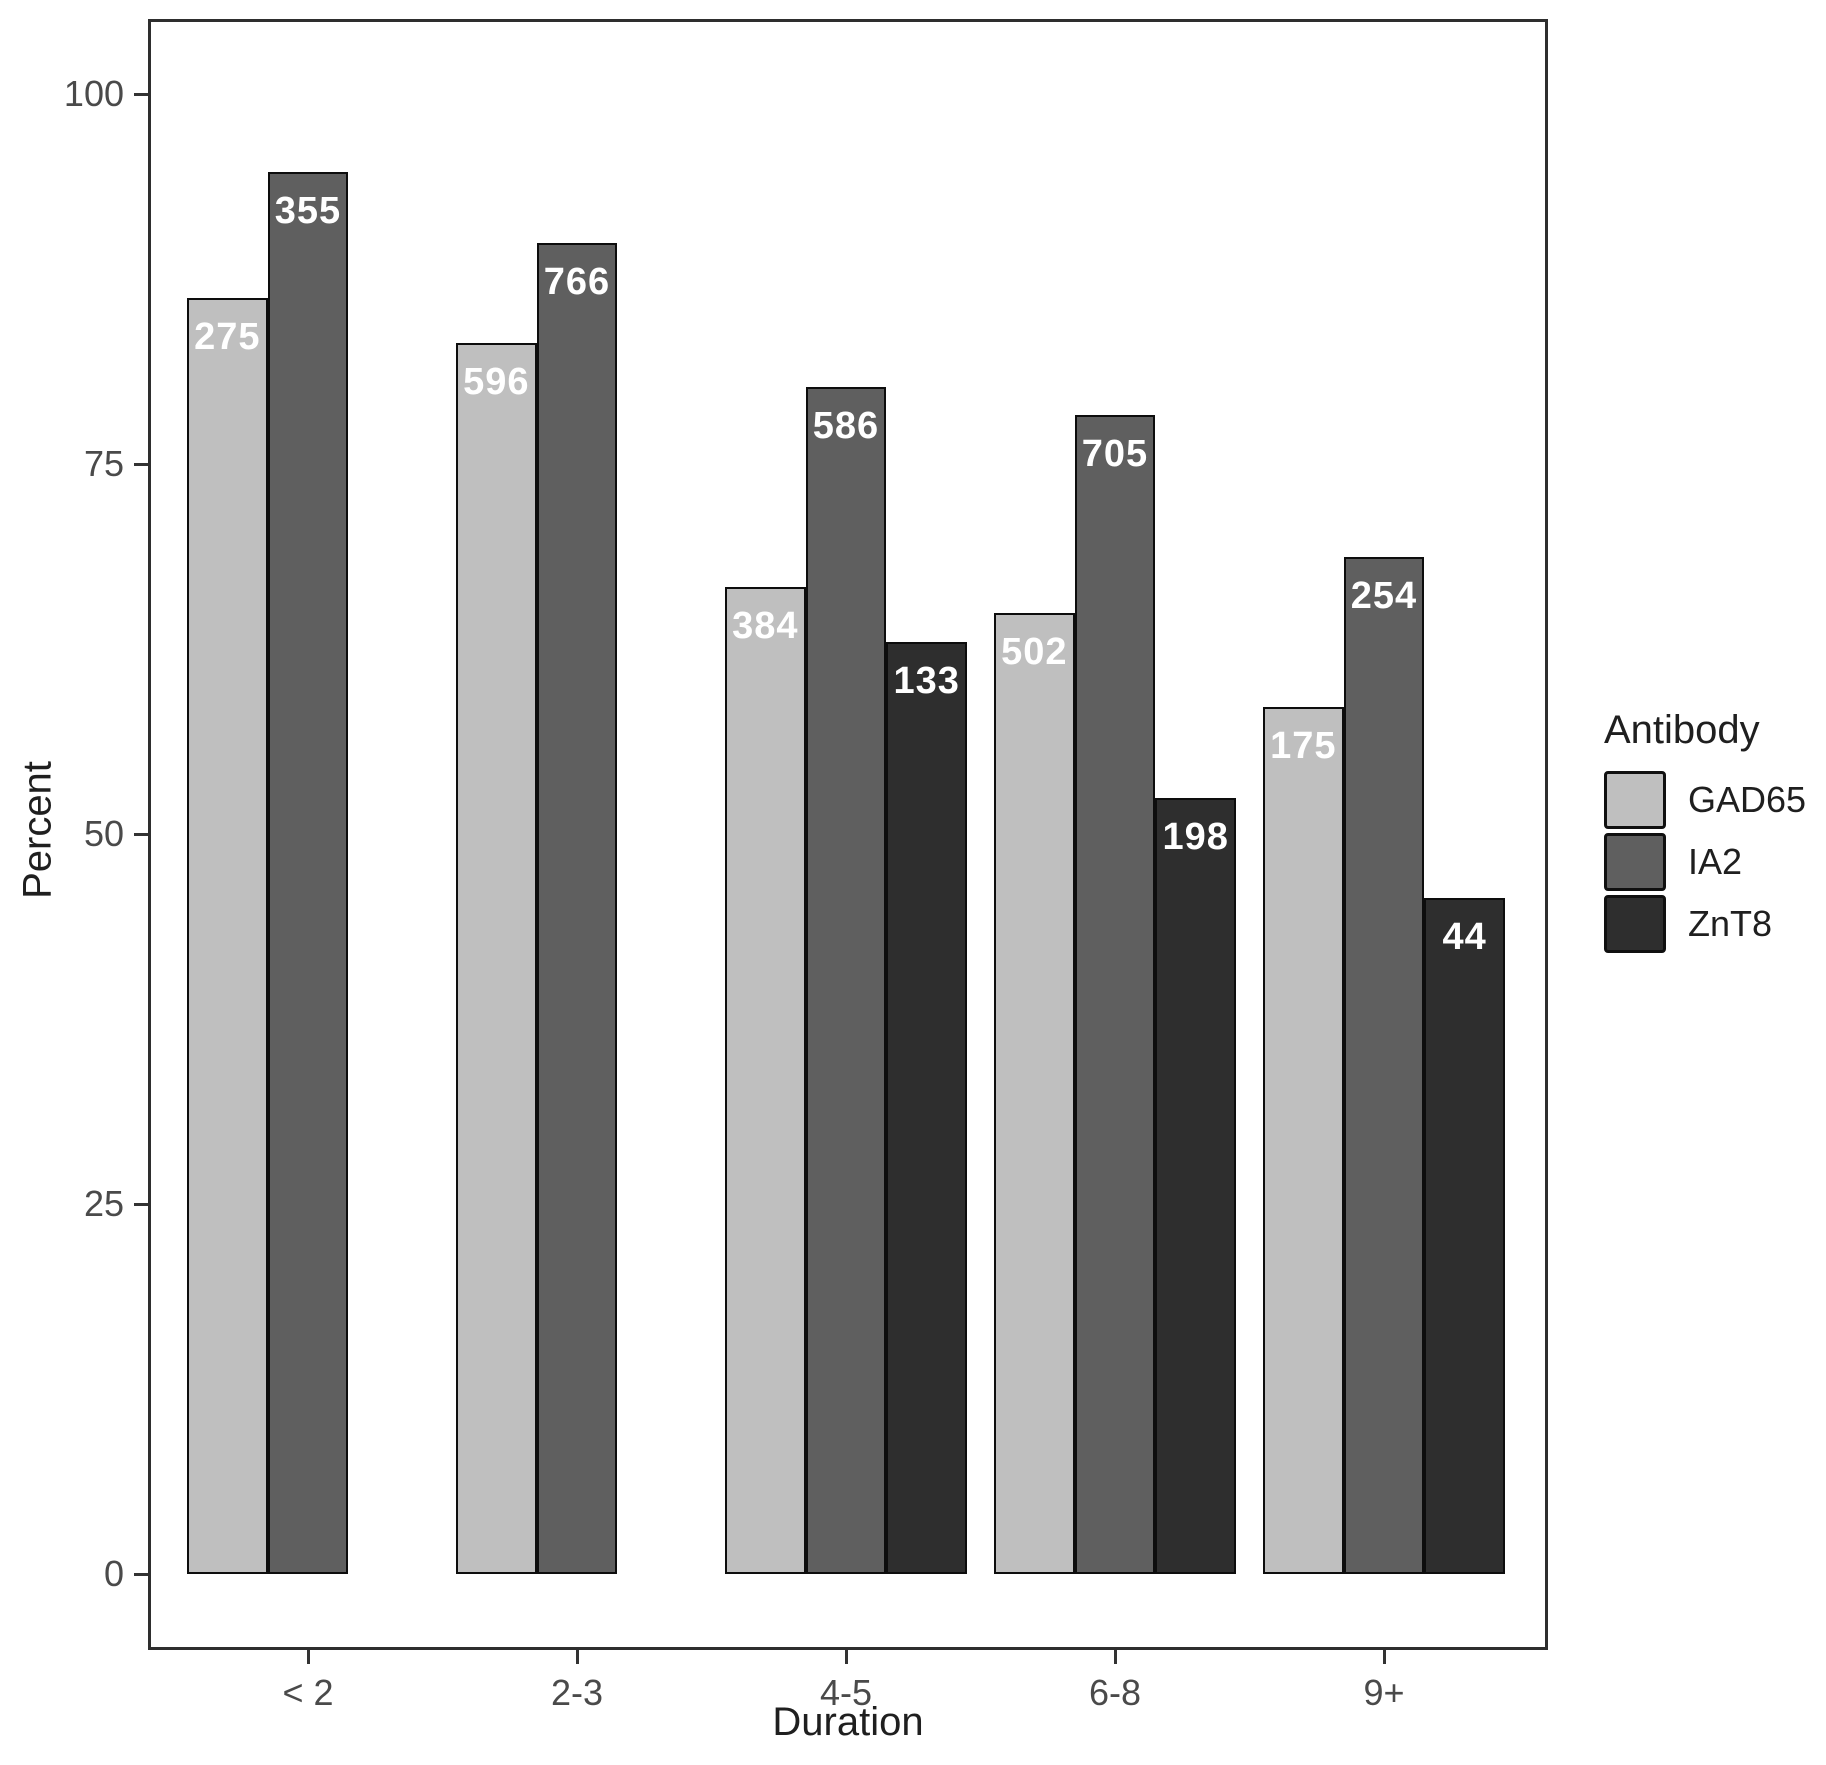  Describe the element at coordinates (1195, 837) in the screenshot. I see `bar-count-label: 198` at that location.